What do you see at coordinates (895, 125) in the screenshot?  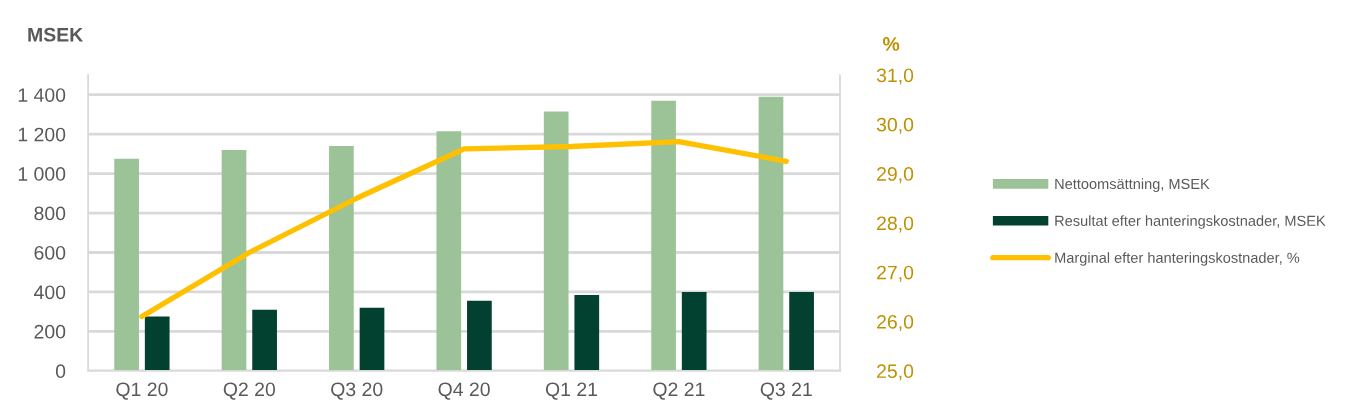 I see `y2-tick-label: 30,0` at bounding box center [895, 125].